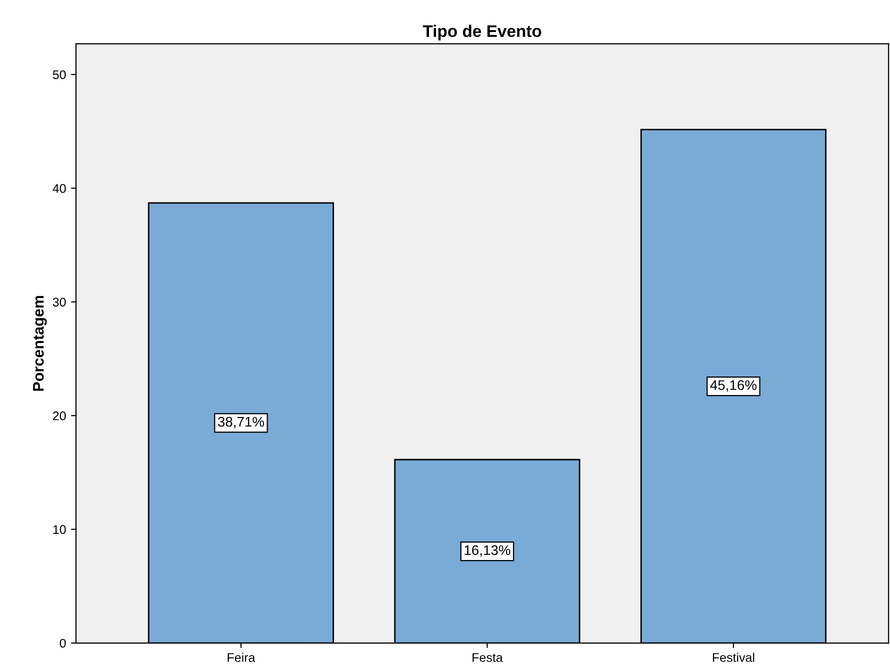  Describe the element at coordinates (733, 386) in the screenshot. I see `data-label: 45,16%` at that location.